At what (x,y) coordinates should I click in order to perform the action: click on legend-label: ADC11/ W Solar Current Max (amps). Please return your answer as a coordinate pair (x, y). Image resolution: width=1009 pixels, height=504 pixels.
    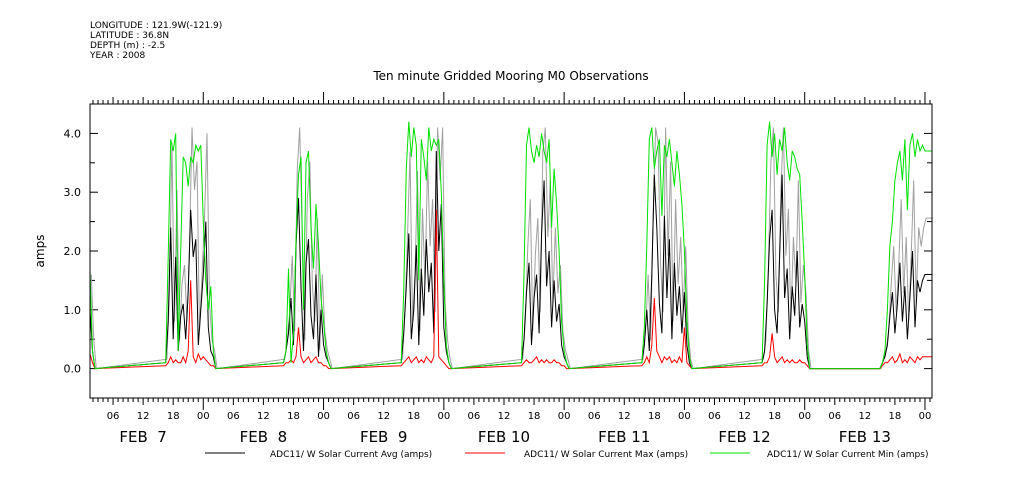
    Looking at the image, I should click on (606, 455).